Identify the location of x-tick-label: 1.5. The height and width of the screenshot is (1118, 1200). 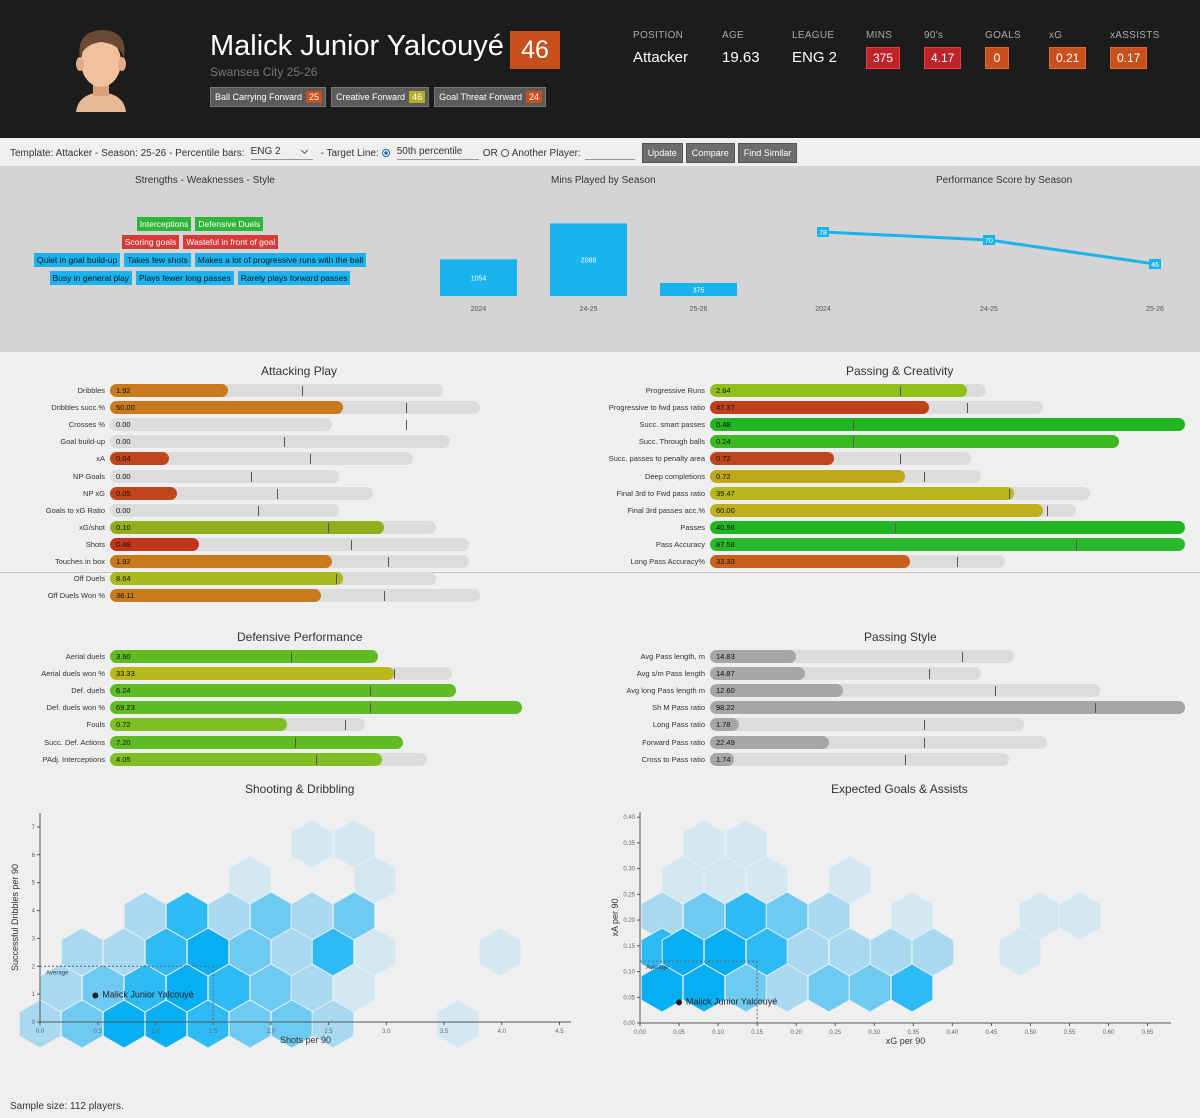
(213, 1032).